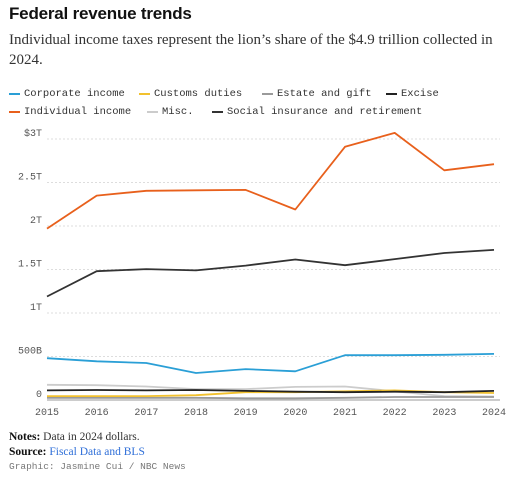 The width and height of the screenshot is (512, 477). I want to click on notes-text: Data in 2024 dollars., so click(91, 437).